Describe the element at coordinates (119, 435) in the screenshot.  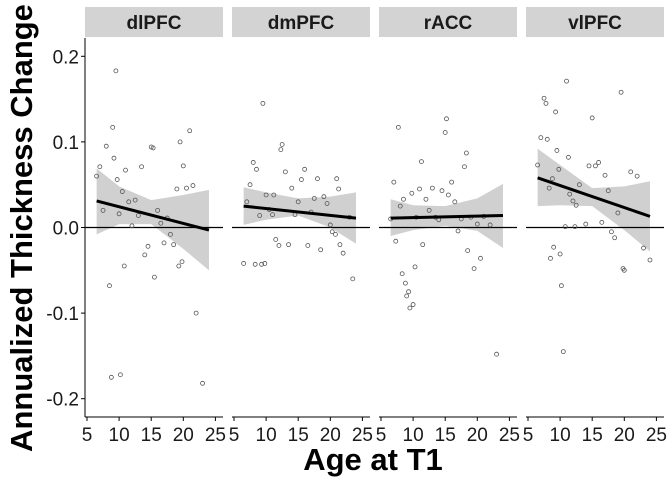
I see `x-tick-label: 10` at that location.